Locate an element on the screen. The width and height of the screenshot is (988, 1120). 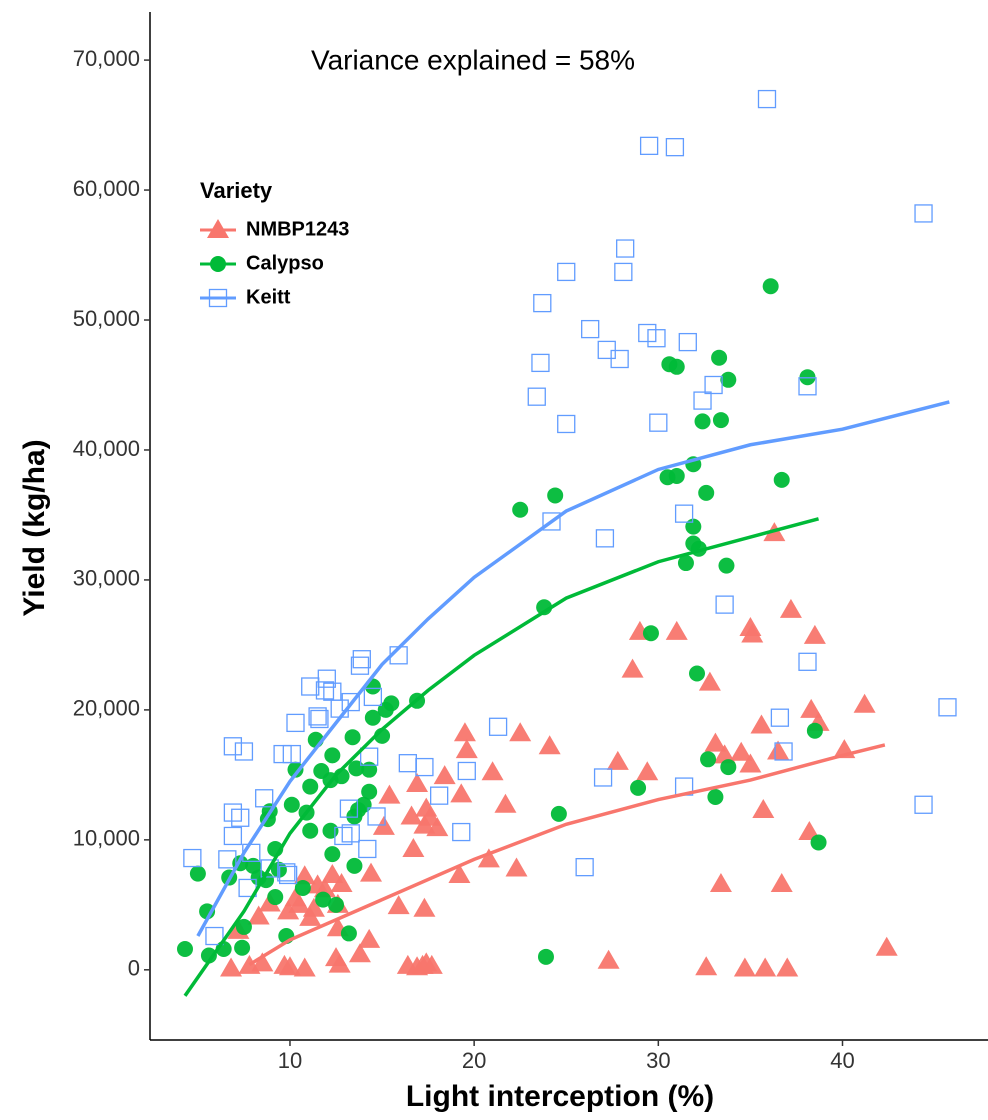
annotation: Variance explained = 58% is located at coordinates (473, 59).